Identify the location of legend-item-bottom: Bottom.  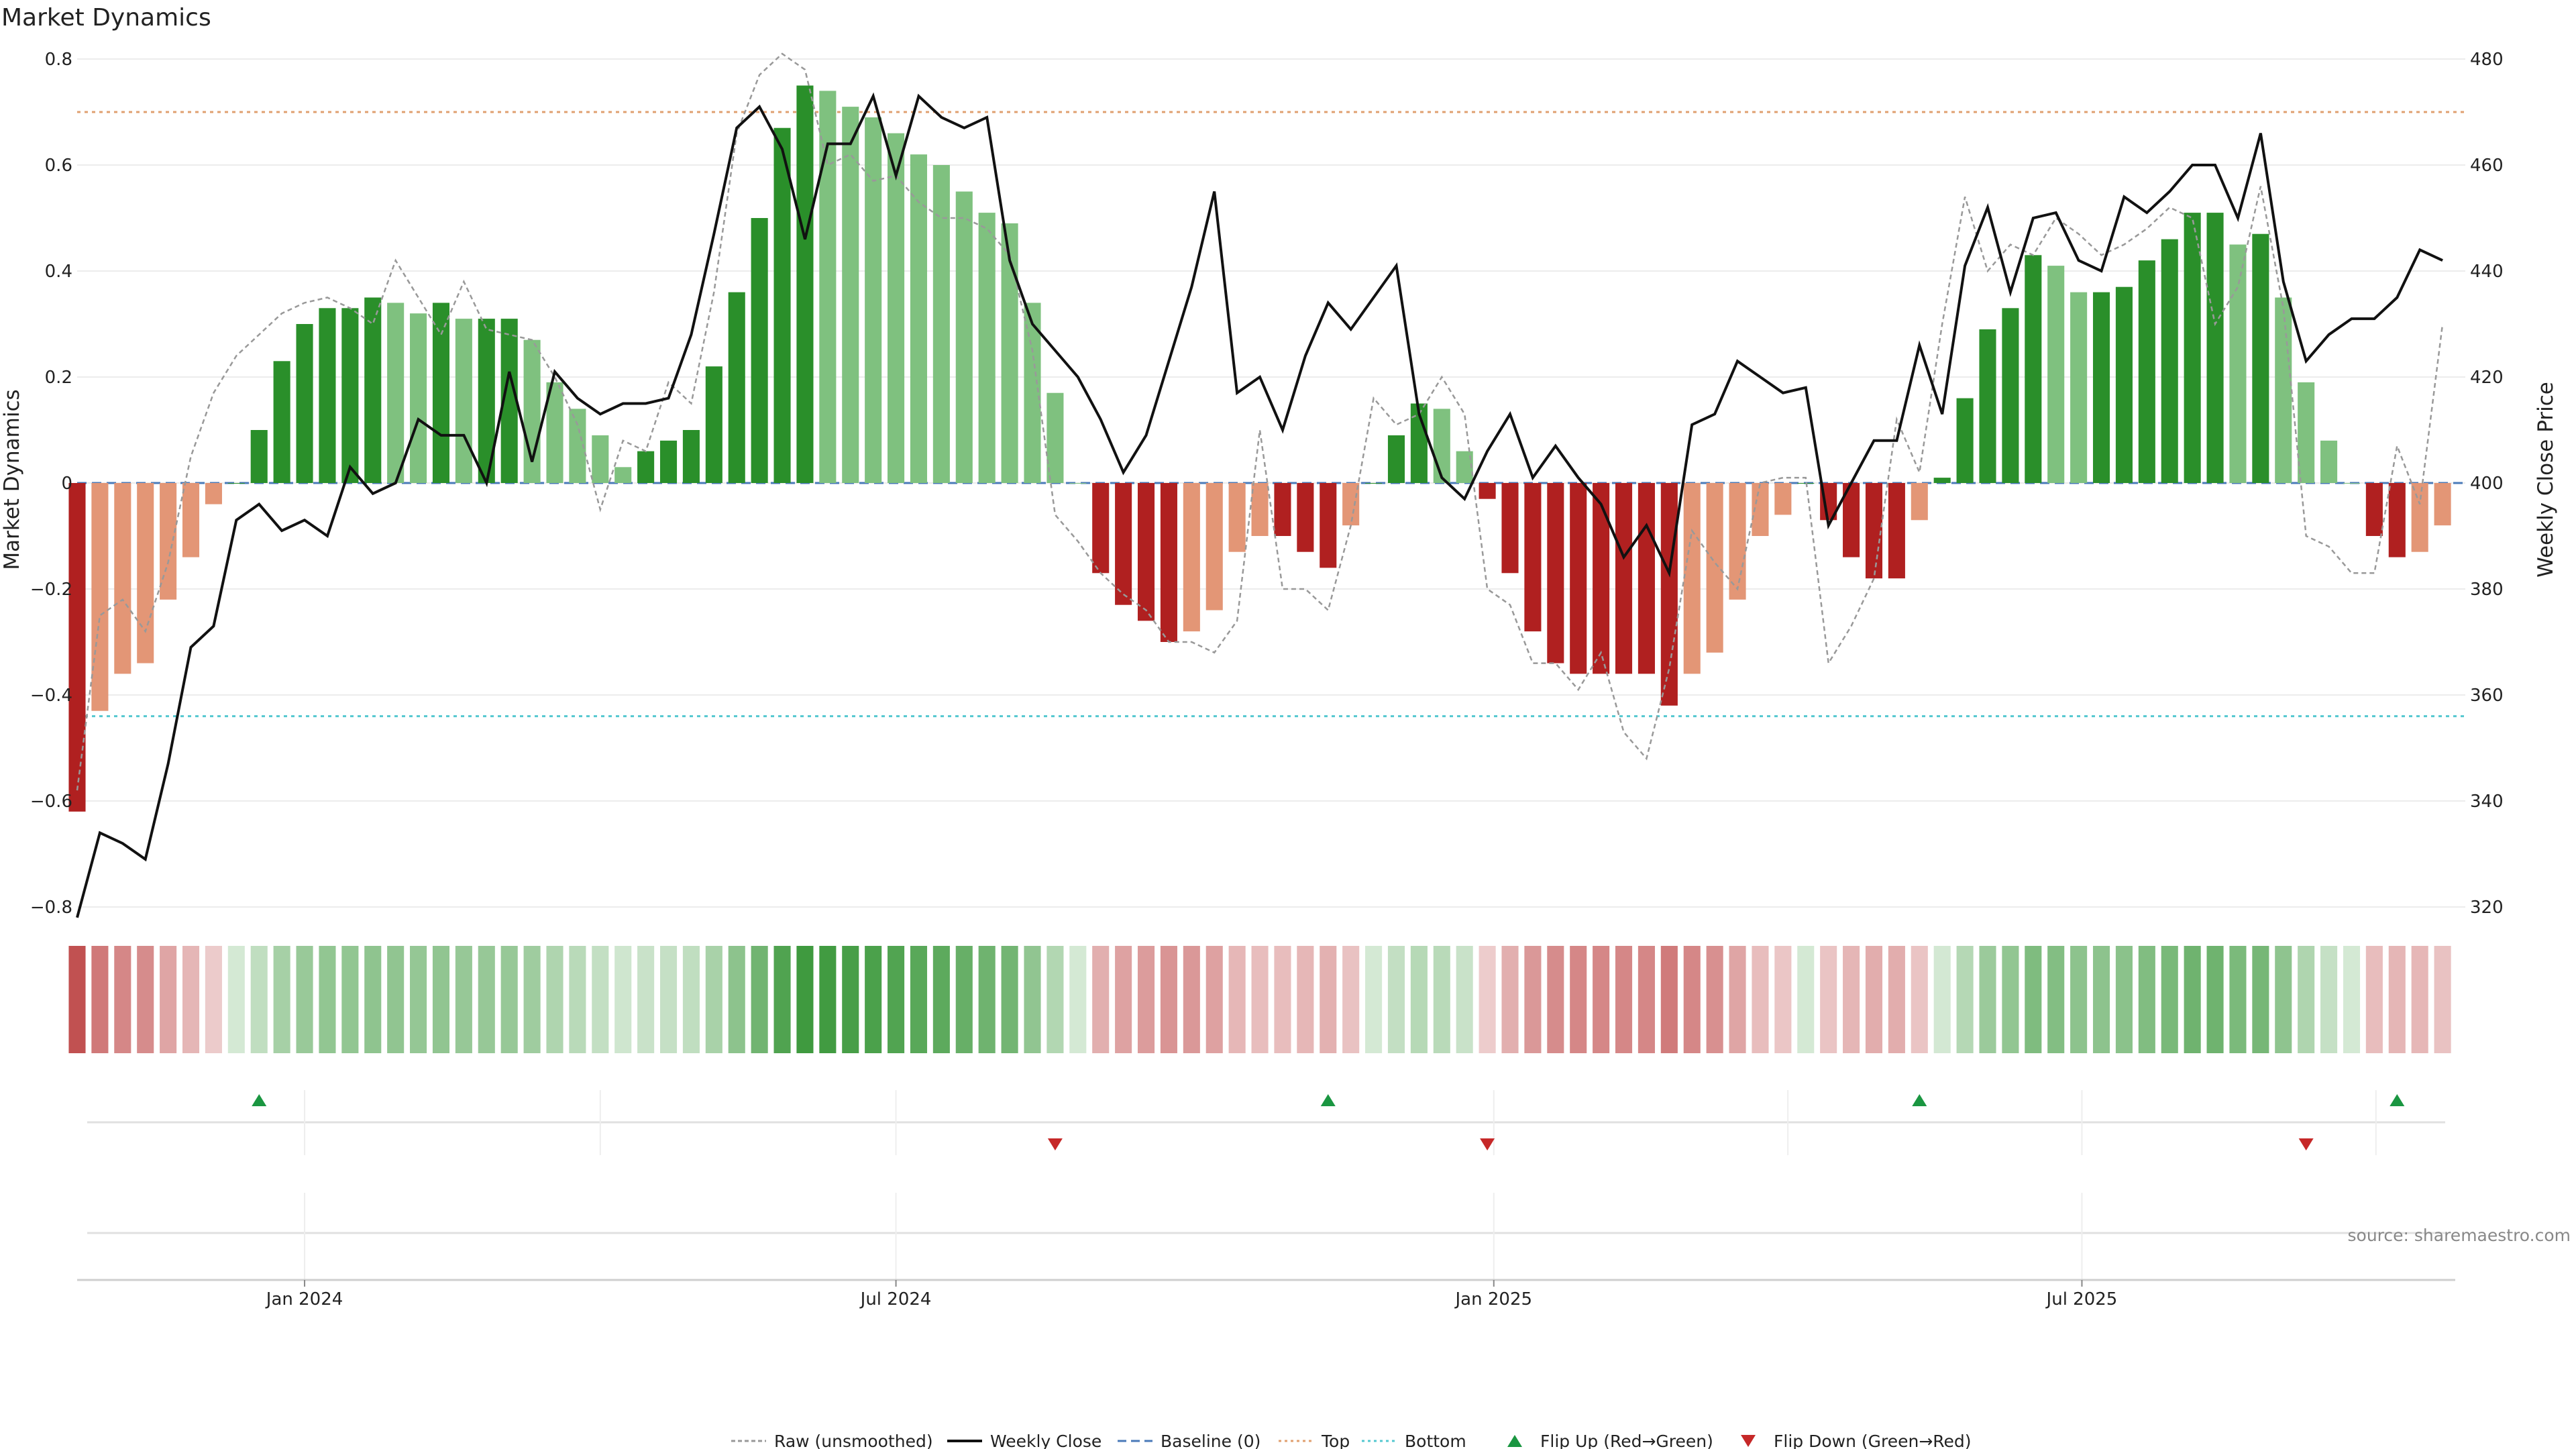
(1414, 1440).